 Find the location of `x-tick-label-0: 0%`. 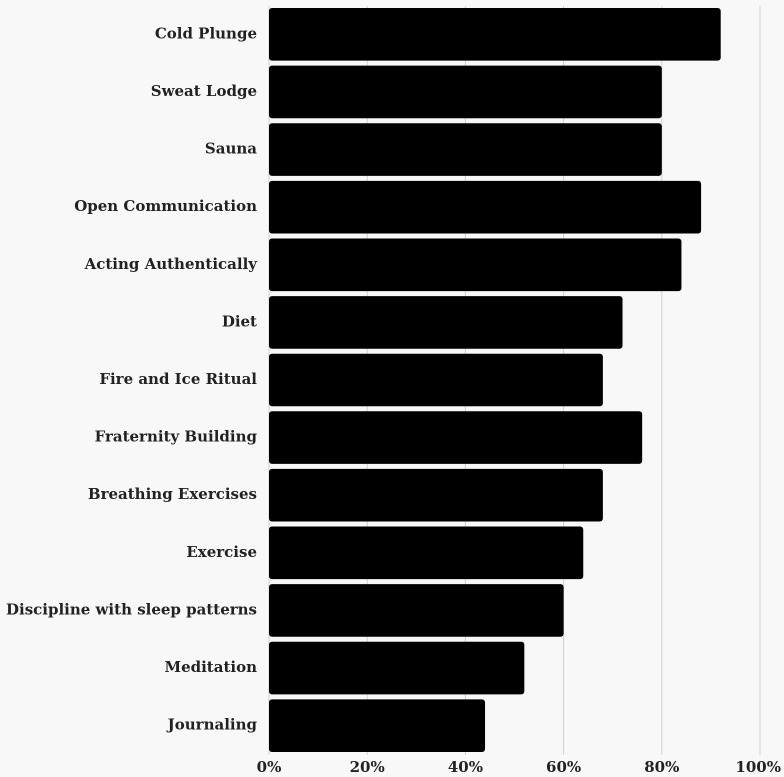

x-tick-label-0: 0% is located at coordinates (269, 767).